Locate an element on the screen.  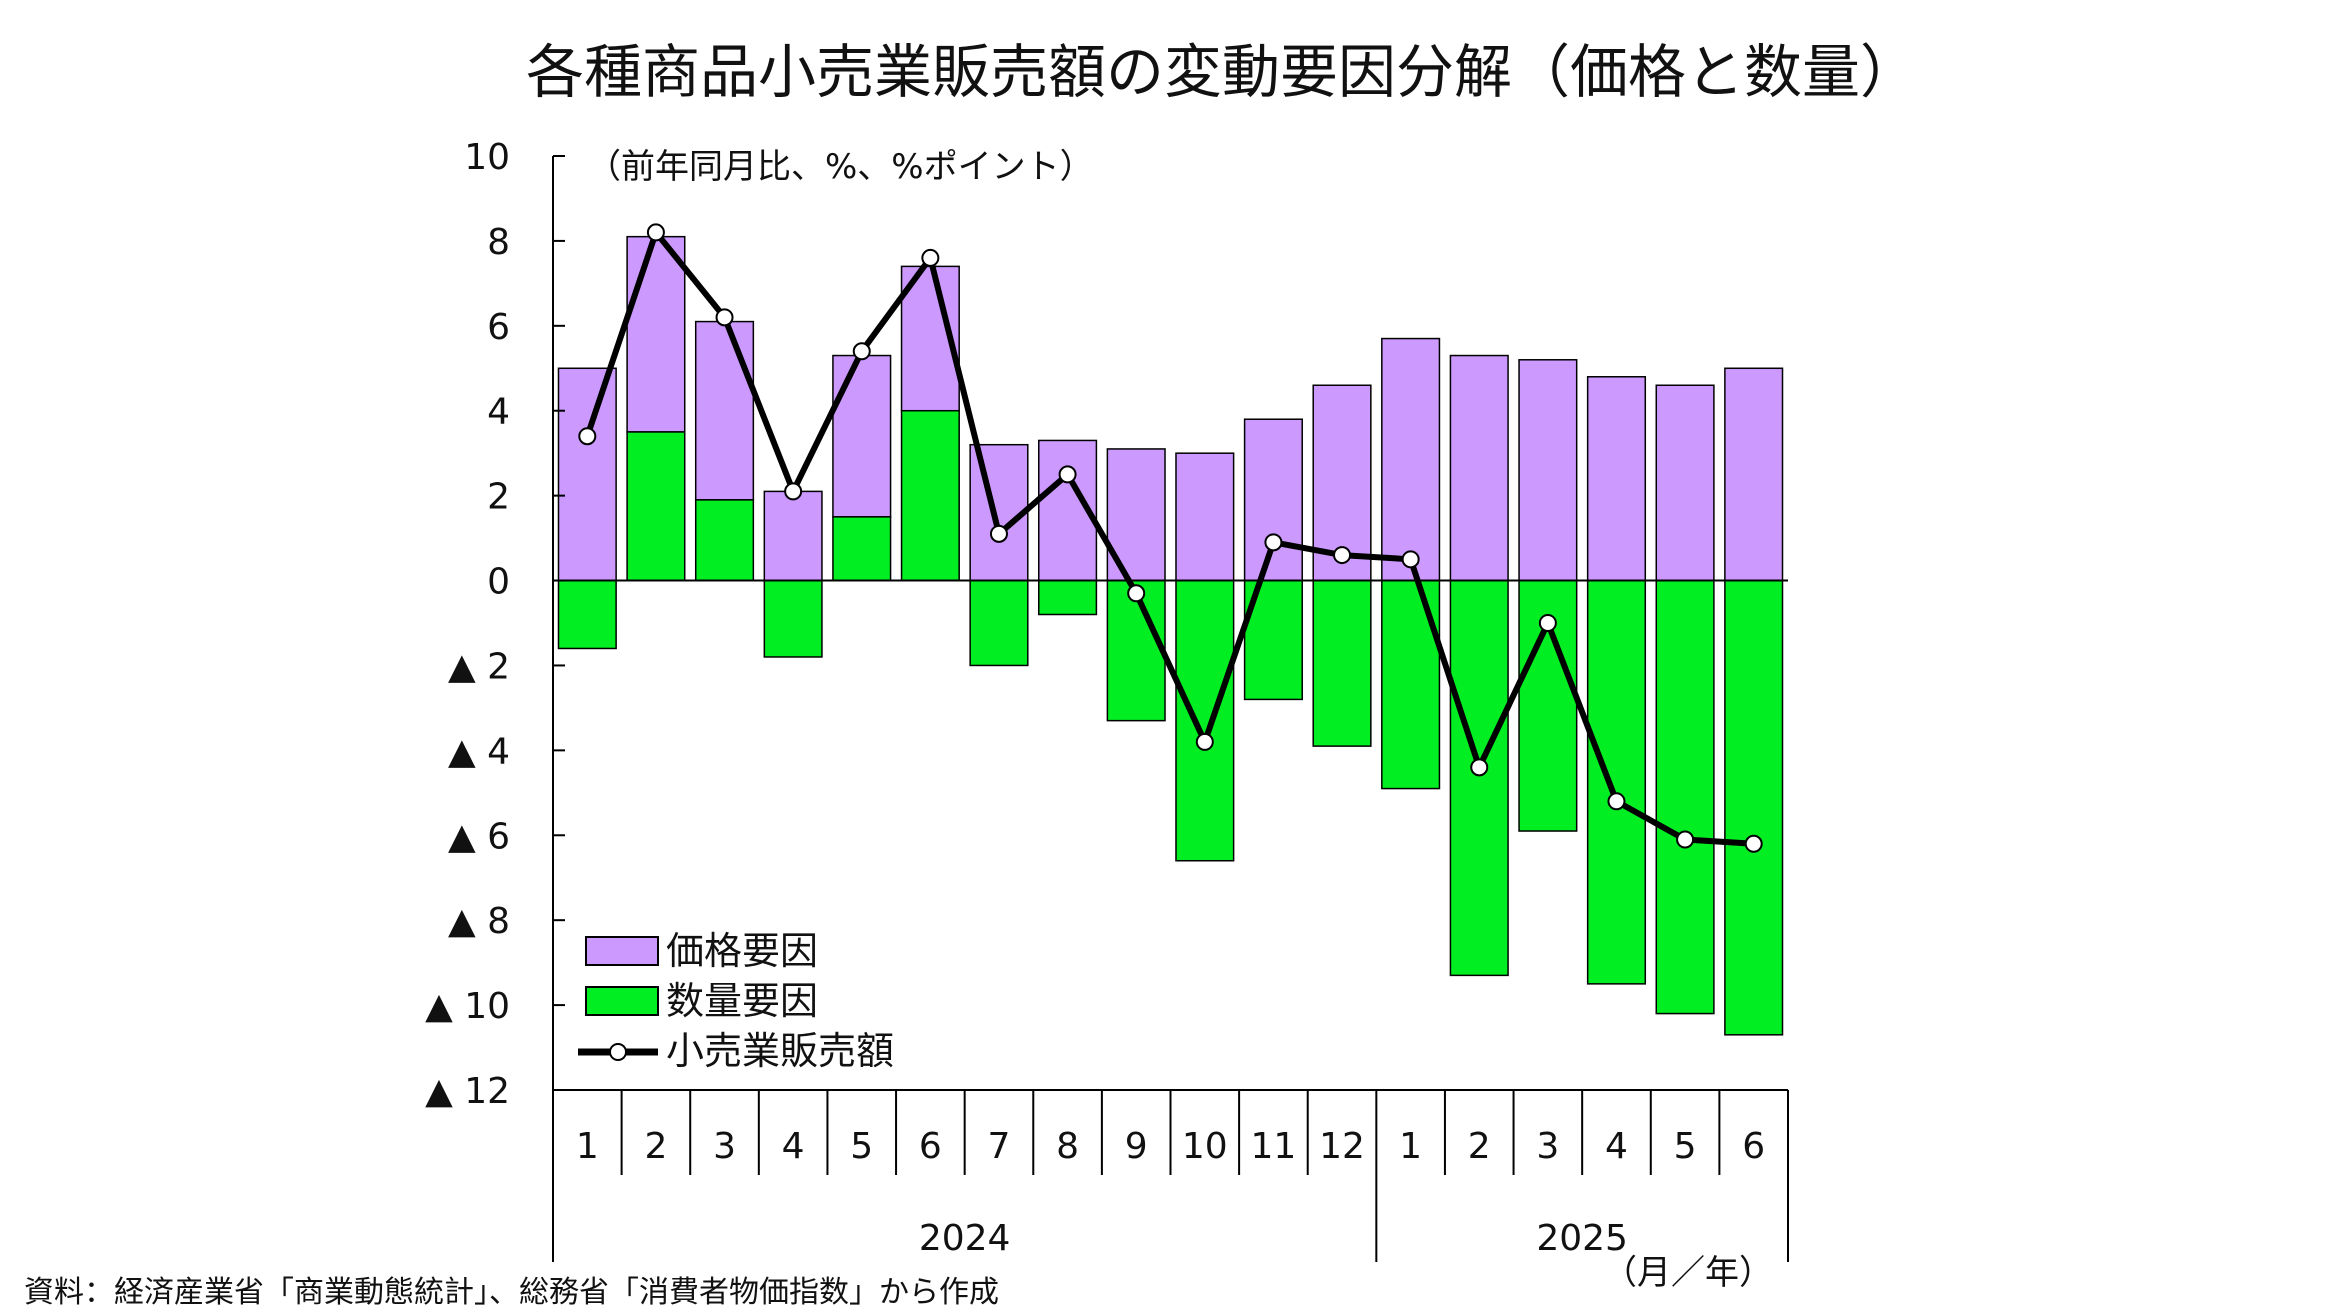
y-tick-label: ▲ 8 is located at coordinates (479, 921).